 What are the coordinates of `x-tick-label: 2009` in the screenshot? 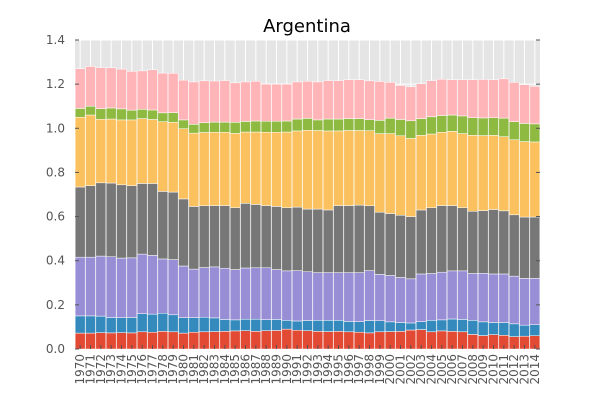 It's located at (483, 369).